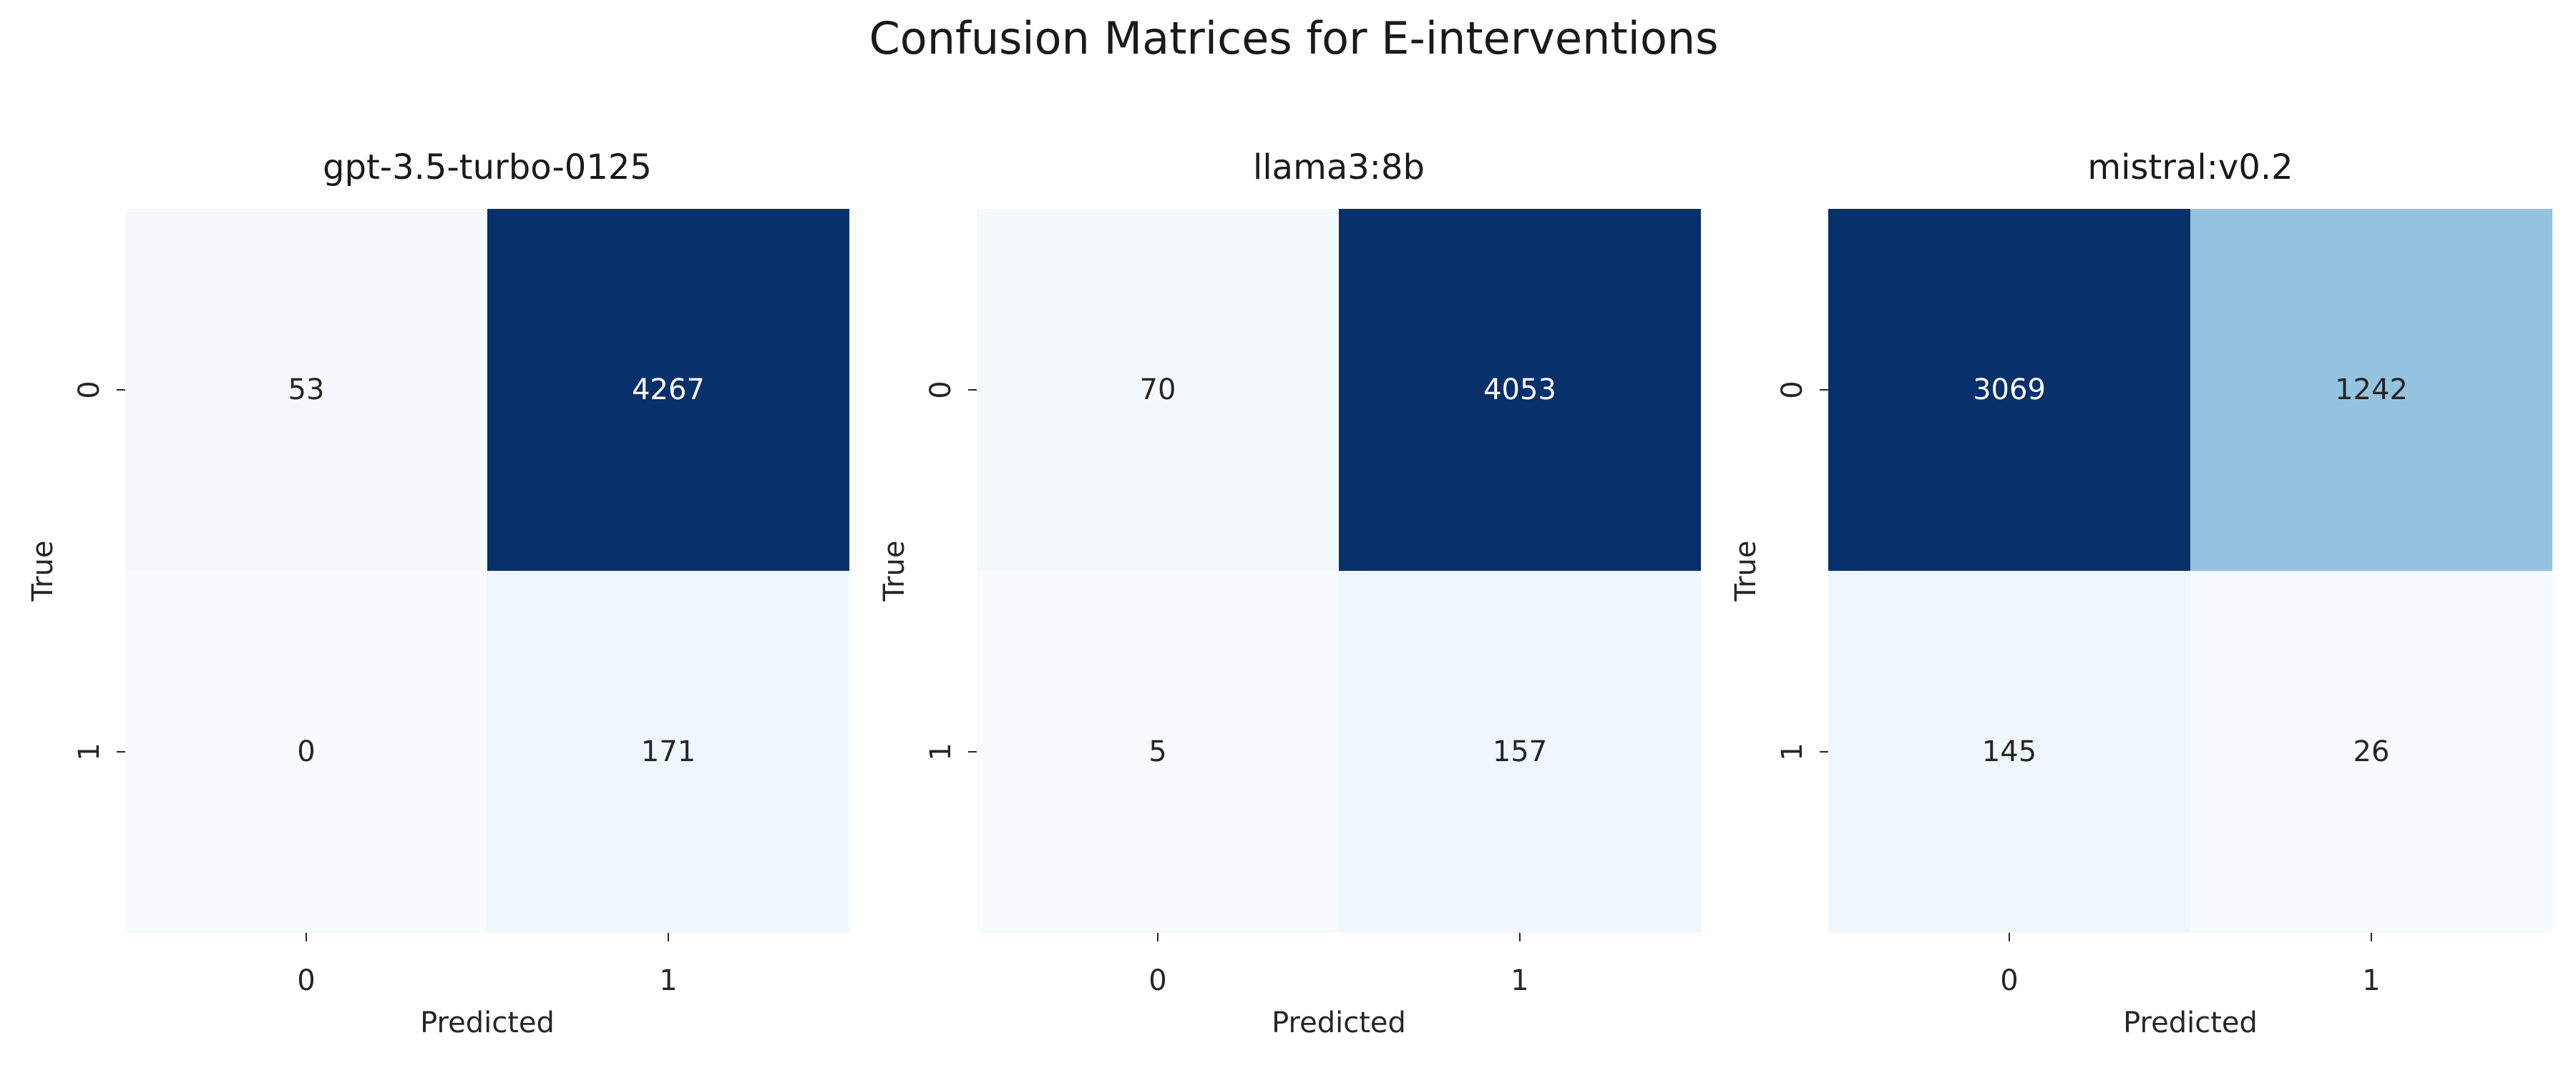  I want to click on subplot-title: mistral:v0.2, so click(2190, 167).